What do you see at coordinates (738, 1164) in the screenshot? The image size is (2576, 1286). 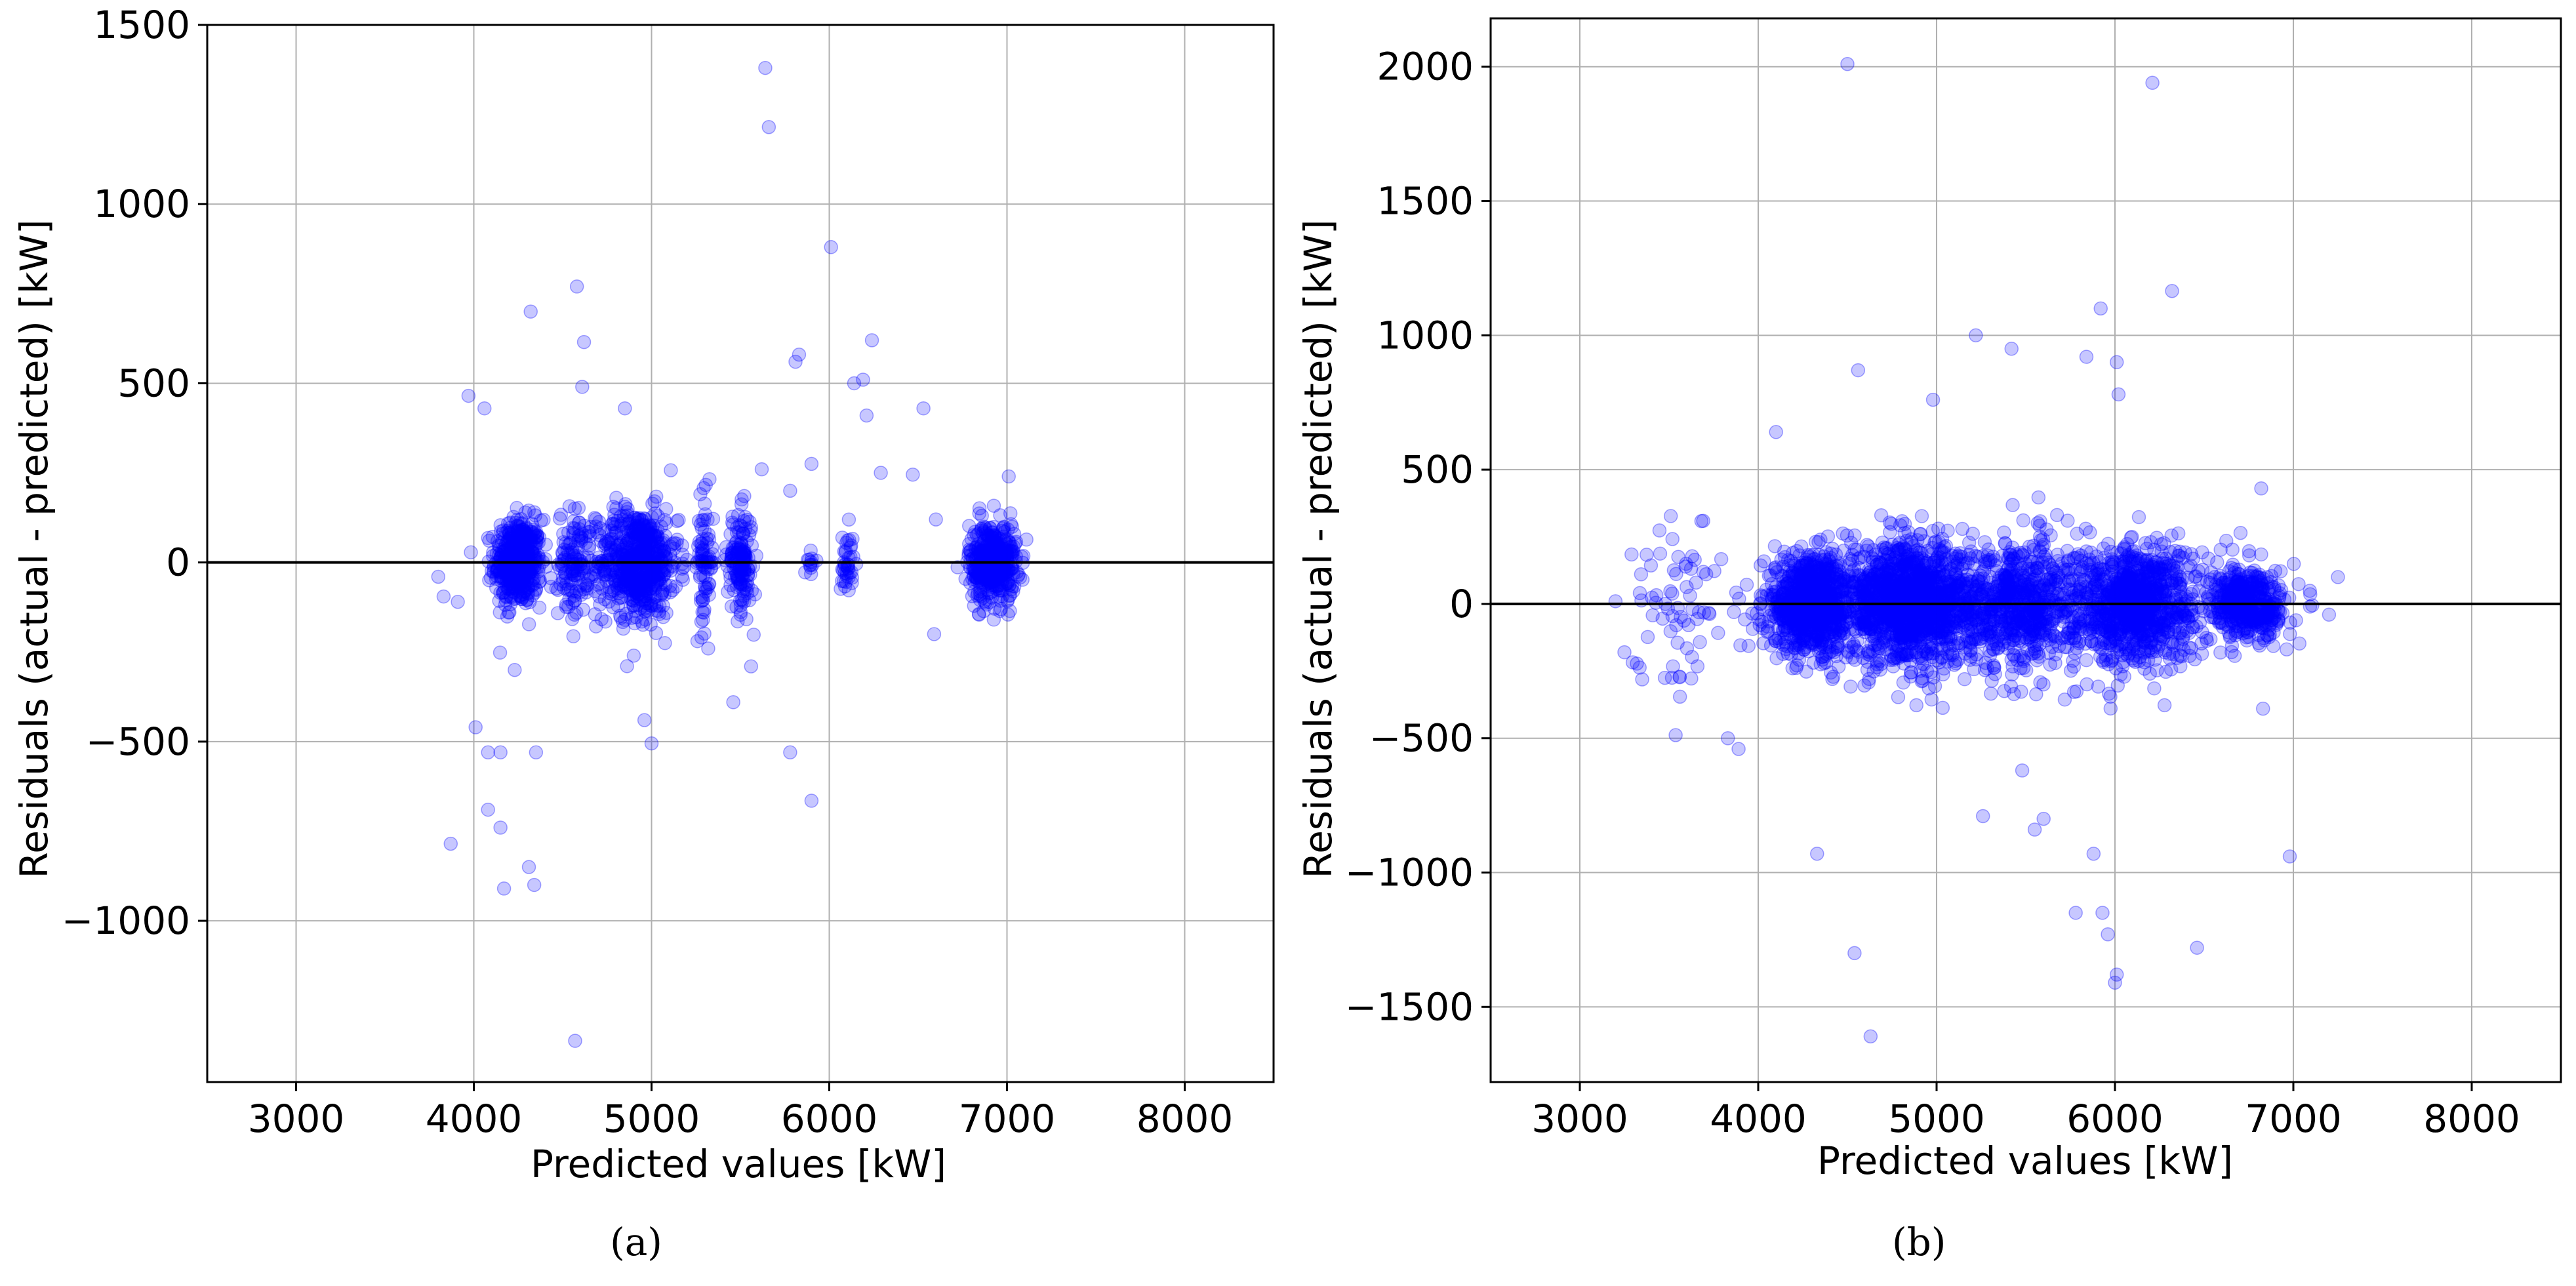 I see `panel-a-x-axis-label: Predicted values [kW]` at bounding box center [738, 1164].